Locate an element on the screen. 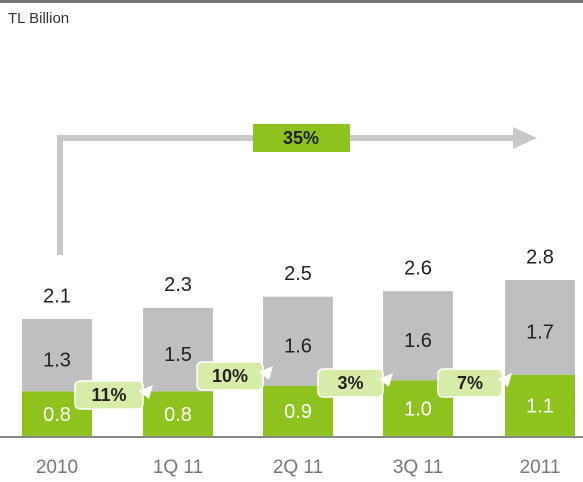  total-label: 2.8 is located at coordinates (540, 257).